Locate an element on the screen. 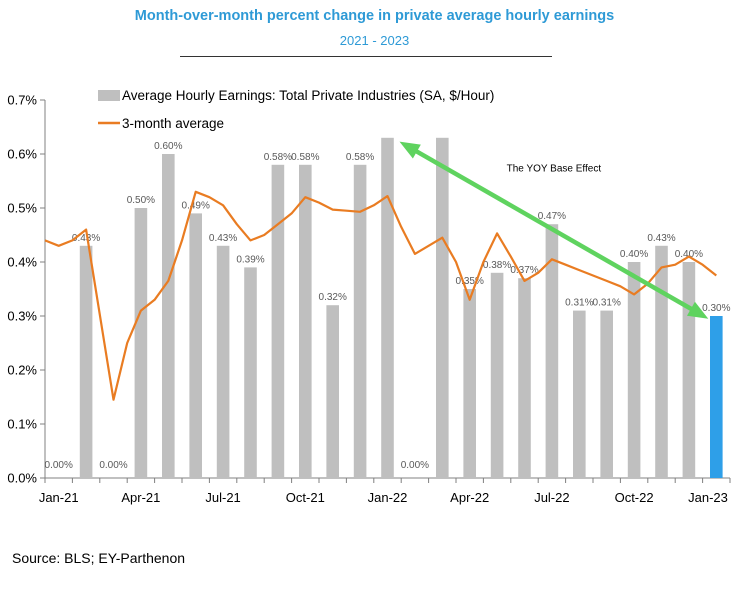  y-axis: 0.0% 0.1% 0.2% 0.3% 0.4% 0.5% 0.6% 0.7% is located at coordinates (26, 289).